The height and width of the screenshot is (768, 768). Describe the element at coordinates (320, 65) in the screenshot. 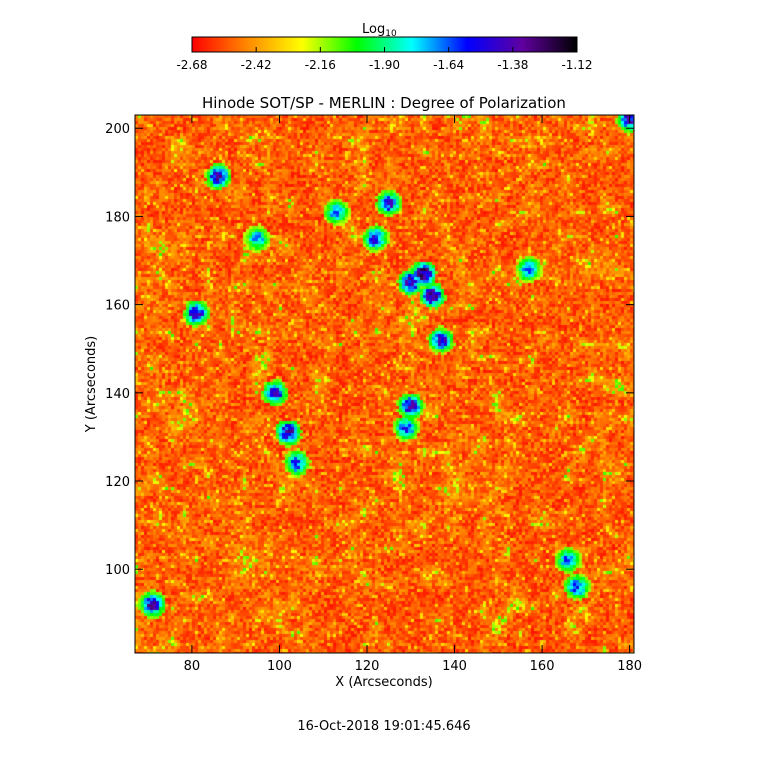

I see `colorbar-tick-label: -2.16` at that location.